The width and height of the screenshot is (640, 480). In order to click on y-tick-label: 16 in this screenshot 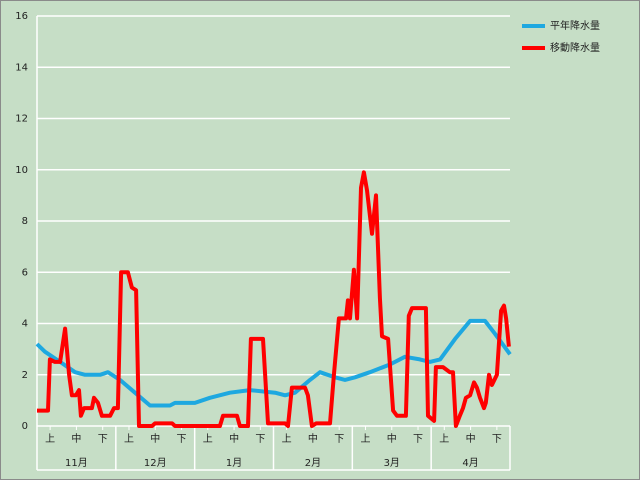, I will do `click(21, 16)`.